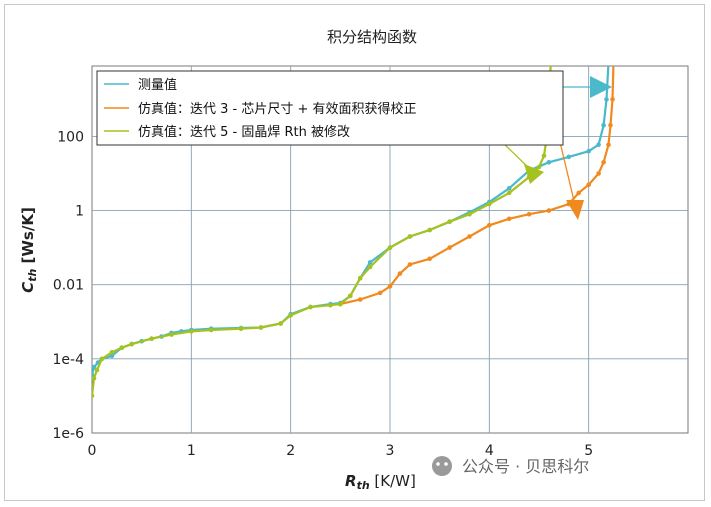  Describe the element at coordinates (92, 451) in the screenshot. I see `x-tick-label: 0` at that location.